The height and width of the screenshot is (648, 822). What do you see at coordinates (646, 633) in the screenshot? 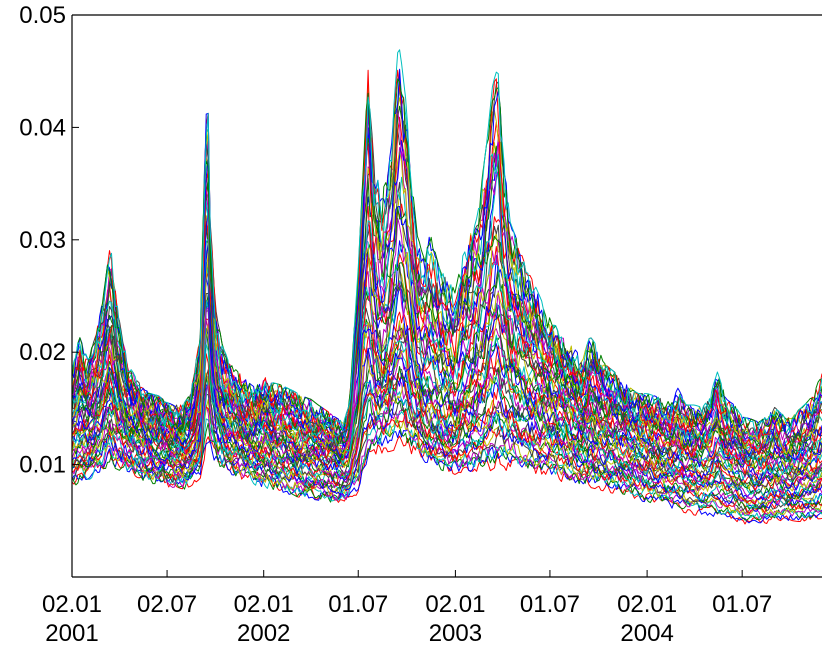
I see `x-tick-year-label: 2004` at bounding box center [646, 633].